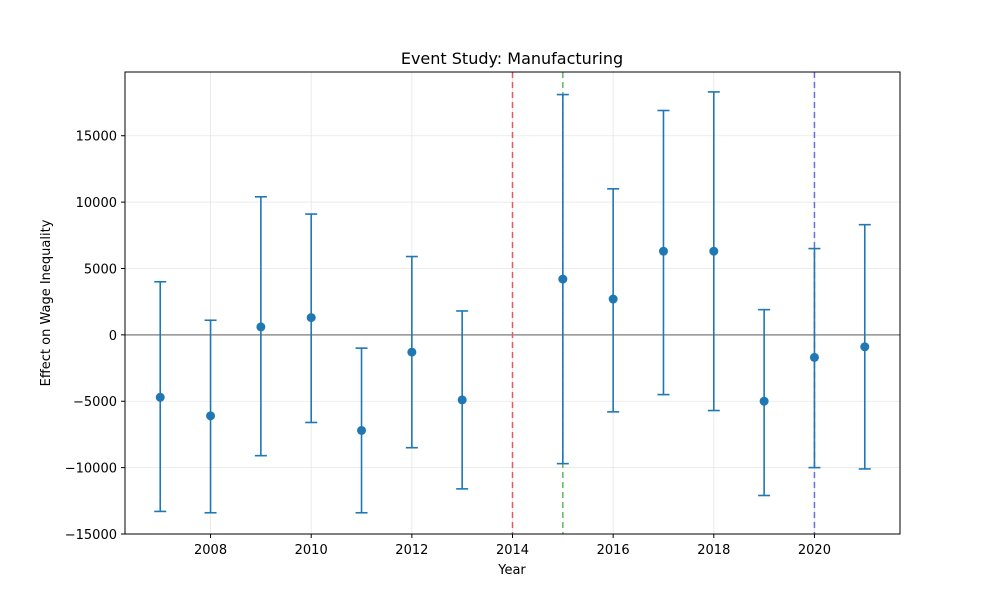  Describe the element at coordinates (100, 269) in the screenshot. I see `y-tick-label: 5000` at that location.